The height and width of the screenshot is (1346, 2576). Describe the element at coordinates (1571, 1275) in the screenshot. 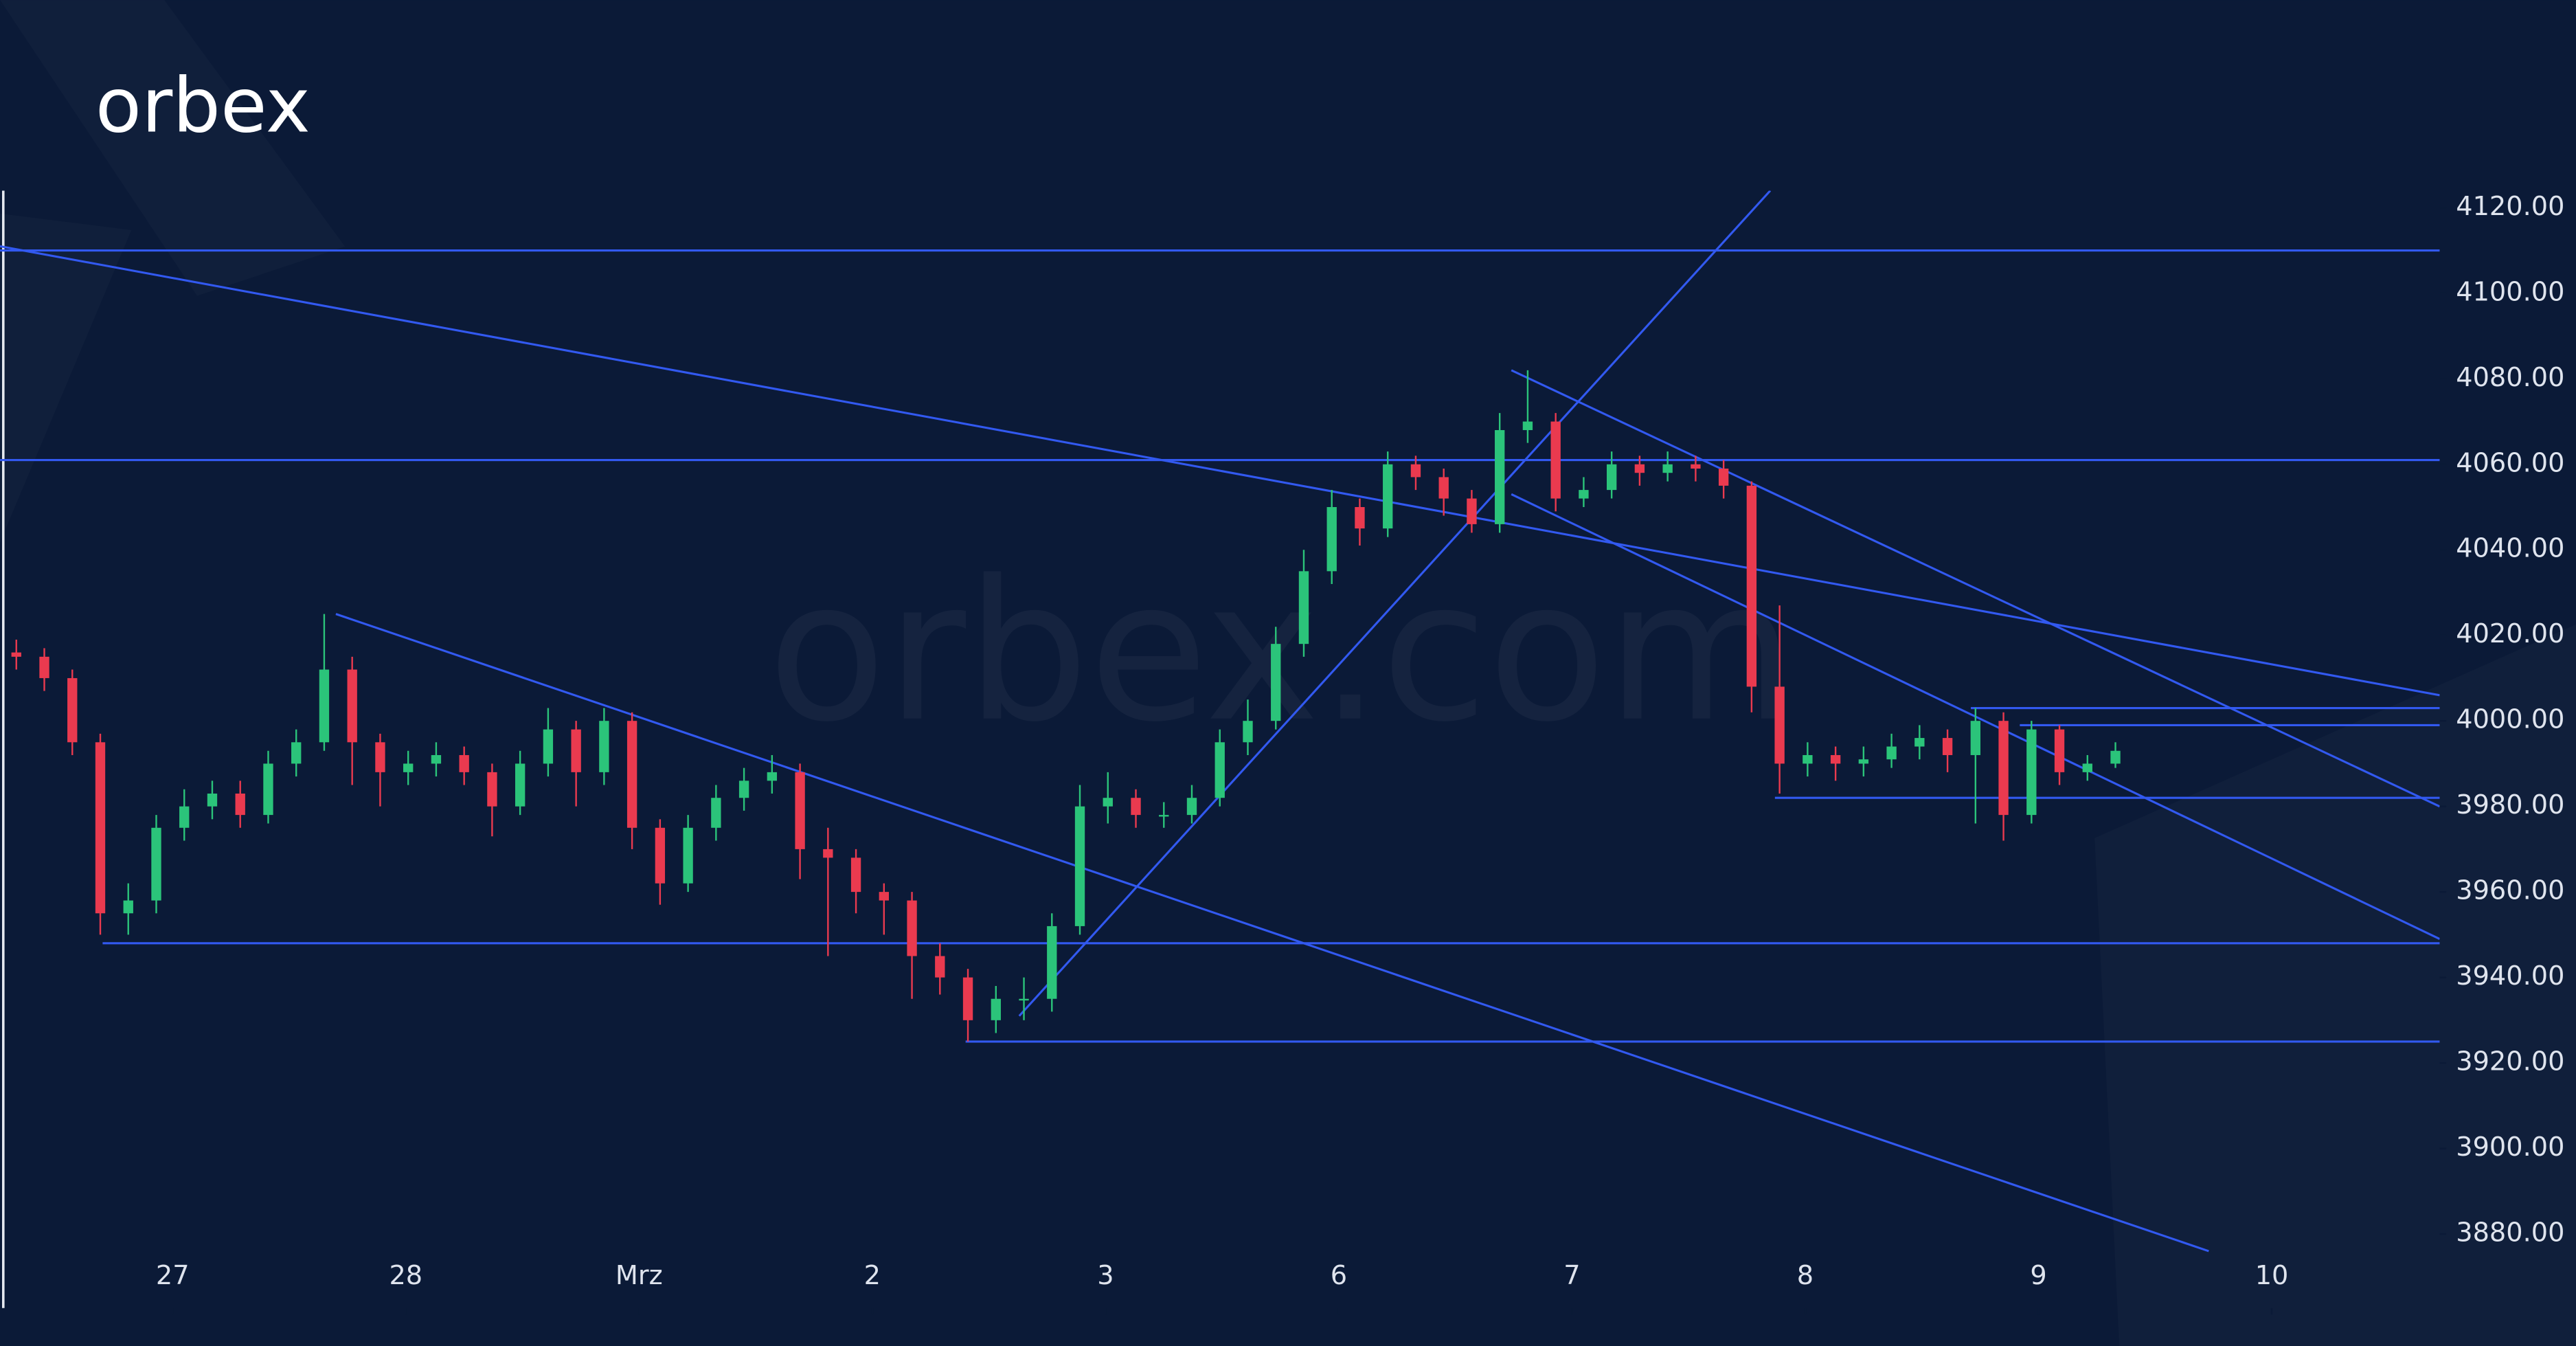

I see `x-tick-label: 7` at that location.